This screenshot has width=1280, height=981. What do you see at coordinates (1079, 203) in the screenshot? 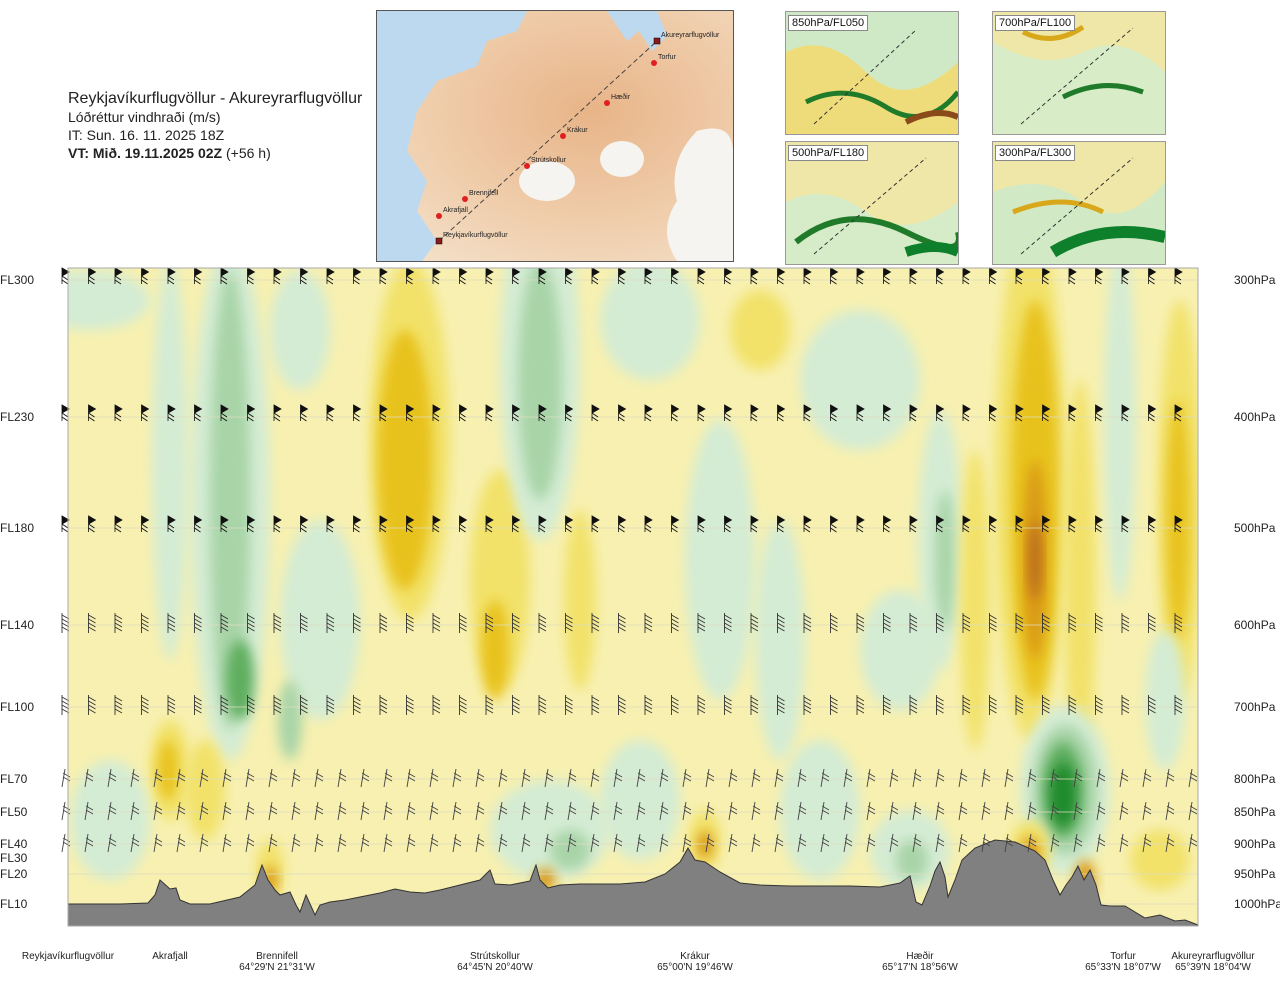
I see `mini-map-300: 300hPa/FL300` at bounding box center [1079, 203].